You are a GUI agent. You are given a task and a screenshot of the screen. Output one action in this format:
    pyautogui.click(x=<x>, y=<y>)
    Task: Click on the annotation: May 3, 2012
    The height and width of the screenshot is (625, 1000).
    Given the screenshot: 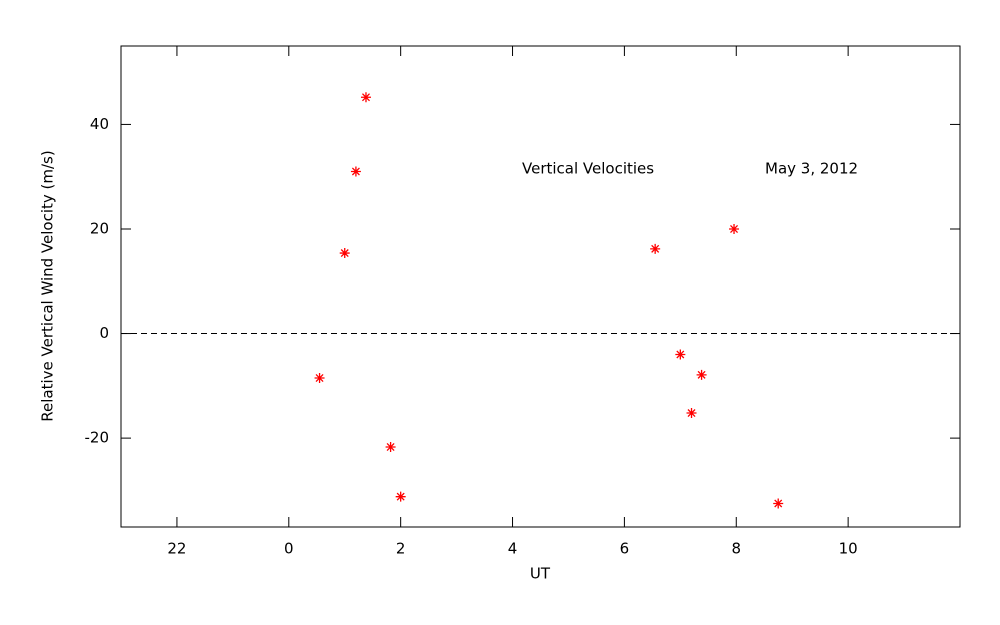 What is the action you would take?
    pyautogui.click(x=811, y=169)
    